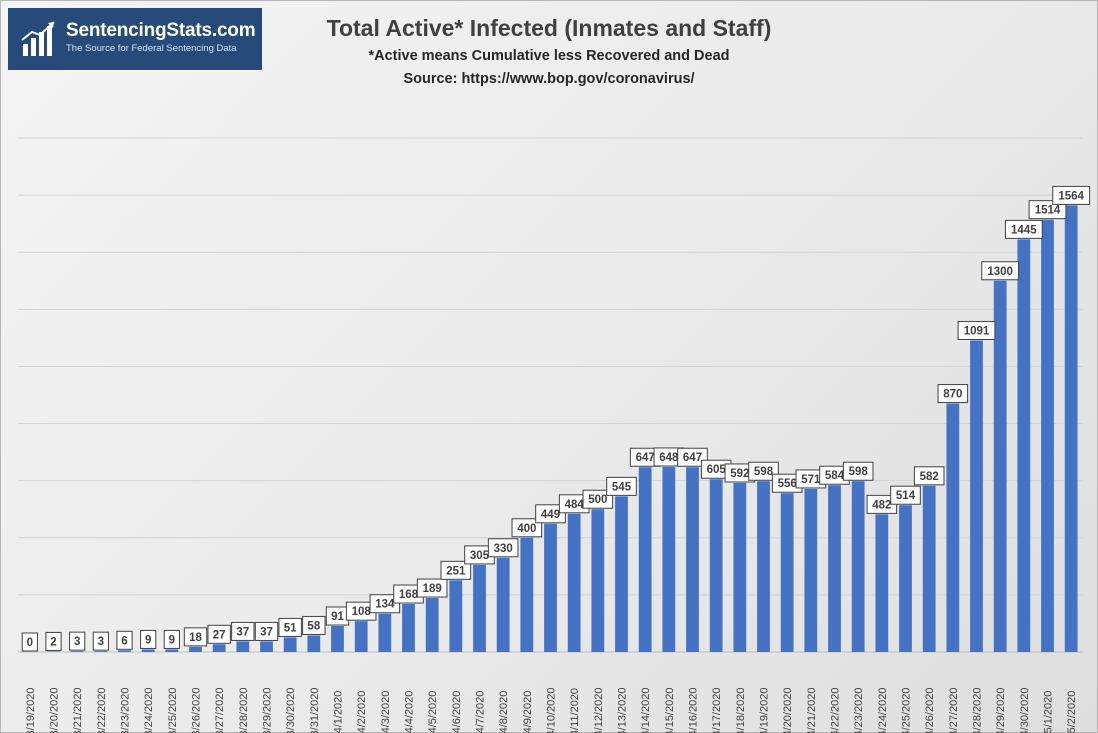 The height and width of the screenshot is (733, 1098). Describe the element at coordinates (623, 710) in the screenshot. I see `x-tick-label: 4/13/2020` at that location.